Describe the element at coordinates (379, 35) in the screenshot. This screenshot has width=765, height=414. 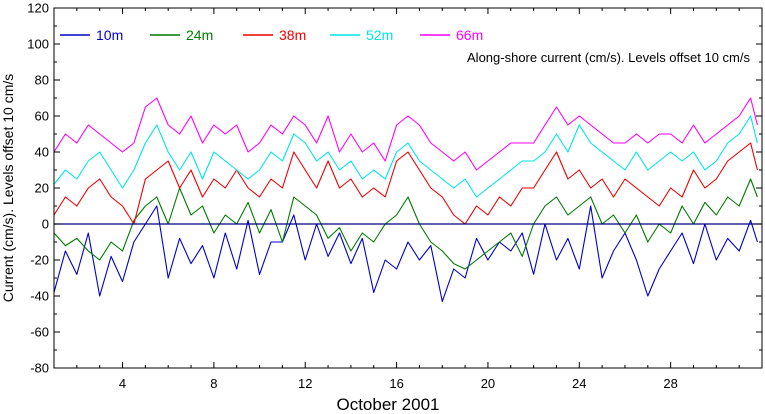
I see `legend-label-52m: 52m` at that location.